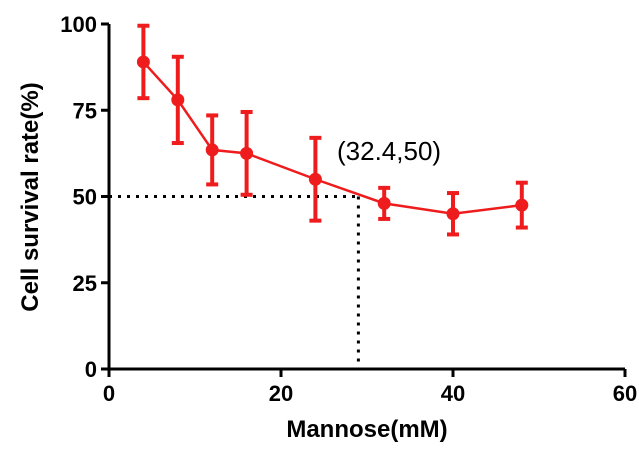 The width and height of the screenshot is (639, 450). What do you see at coordinates (91, 369) in the screenshot?
I see `y-tick-label: 0` at bounding box center [91, 369].